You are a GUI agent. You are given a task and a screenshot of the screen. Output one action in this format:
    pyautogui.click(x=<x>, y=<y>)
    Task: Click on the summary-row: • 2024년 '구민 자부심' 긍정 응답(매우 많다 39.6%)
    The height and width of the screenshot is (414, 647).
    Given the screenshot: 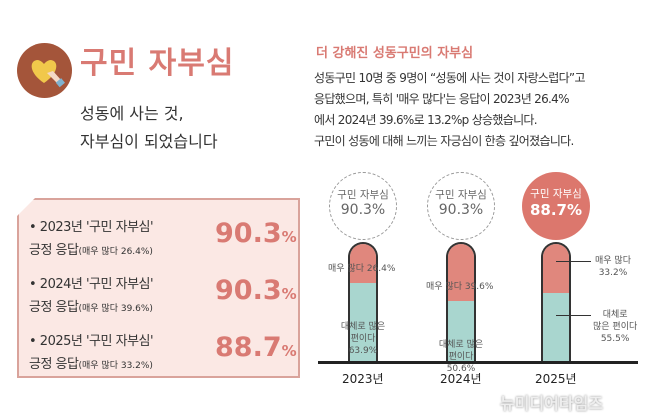 What is the action you would take?
    pyautogui.click(x=91, y=294)
    